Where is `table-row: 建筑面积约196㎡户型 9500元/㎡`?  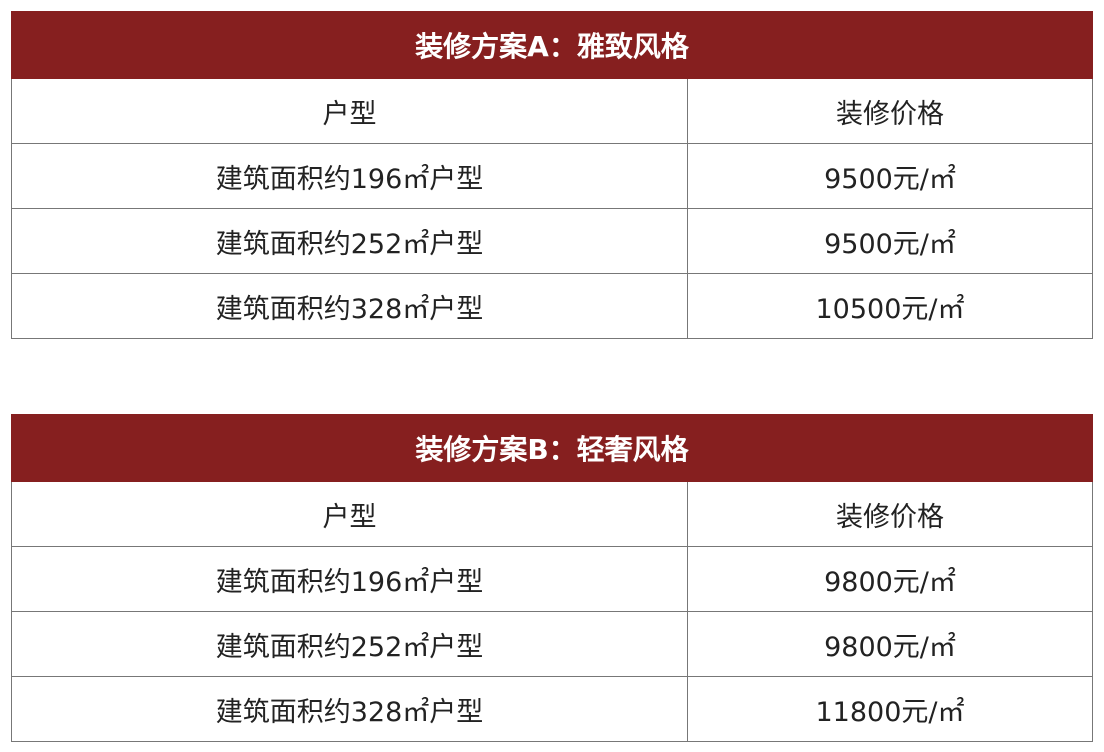 table-row: 建筑面积约196㎡户型 9500元/㎡ is located at coordinates (552, 176).